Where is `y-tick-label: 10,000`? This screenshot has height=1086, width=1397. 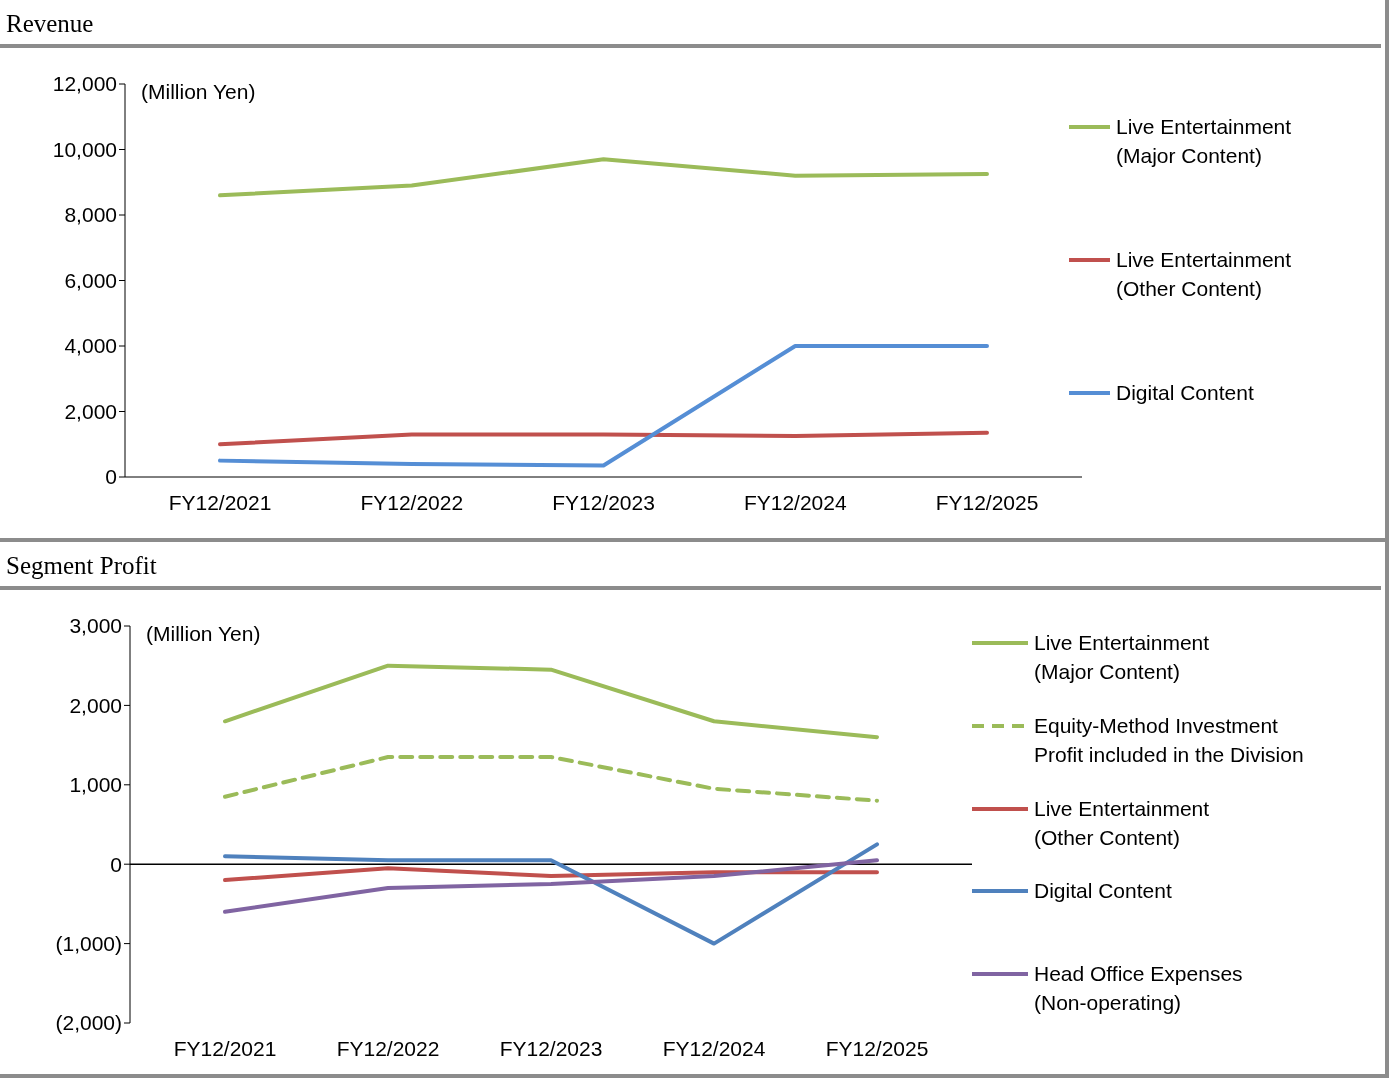 y-tick-label: 10,000 is located at coordinates (84, 149).